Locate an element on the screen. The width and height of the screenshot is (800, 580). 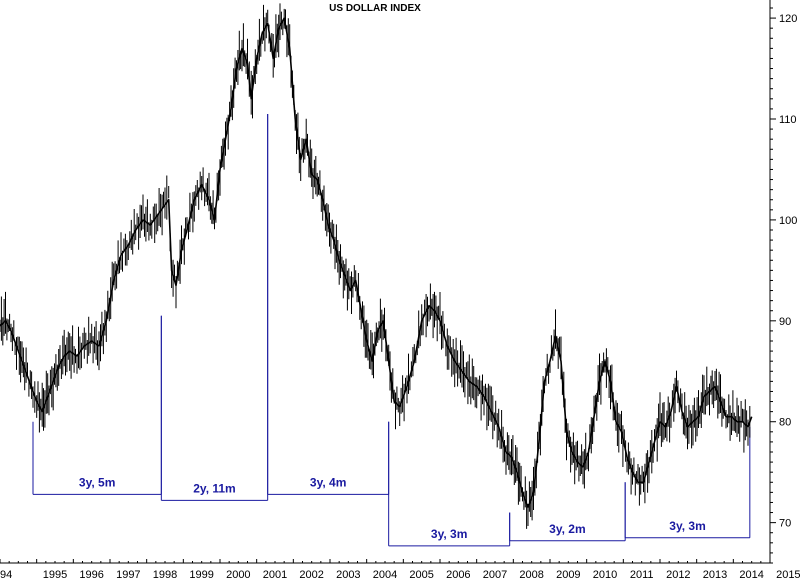
x-tick-label: 2009 is located at coordinates (568, 574).